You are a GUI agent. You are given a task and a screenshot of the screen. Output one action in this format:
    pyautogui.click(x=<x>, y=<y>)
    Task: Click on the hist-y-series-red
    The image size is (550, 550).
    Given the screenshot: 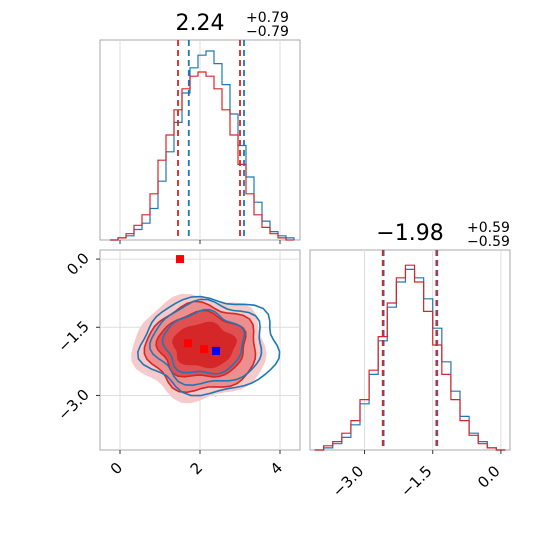 What is the action you would take?
    pyautogui.click(x=410, y=357)
    